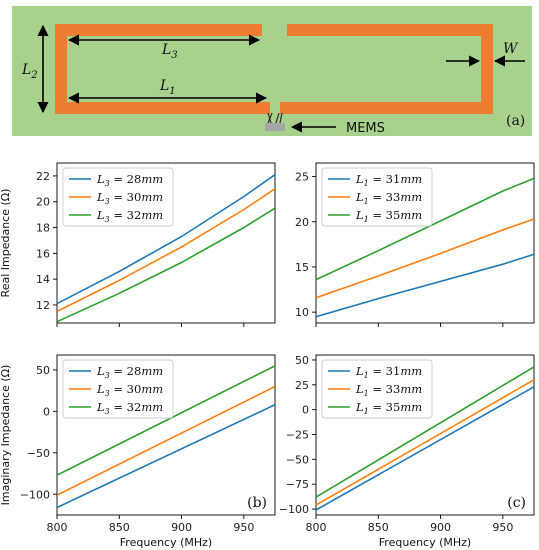 The image size is (539, 550). What do you see at coordinates (43, 176) in the screenshot?
I see `y-tick-label: 22` at bounding box center [43, 176].